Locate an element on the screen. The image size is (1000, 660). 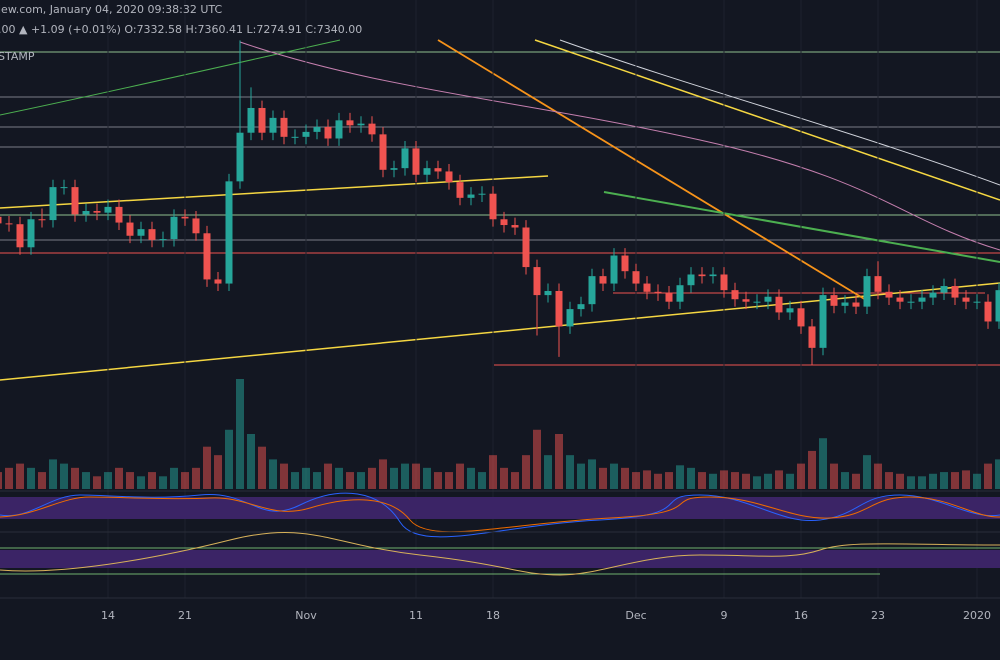
x-tick-label: 21 is located at coordinates (185, 615).